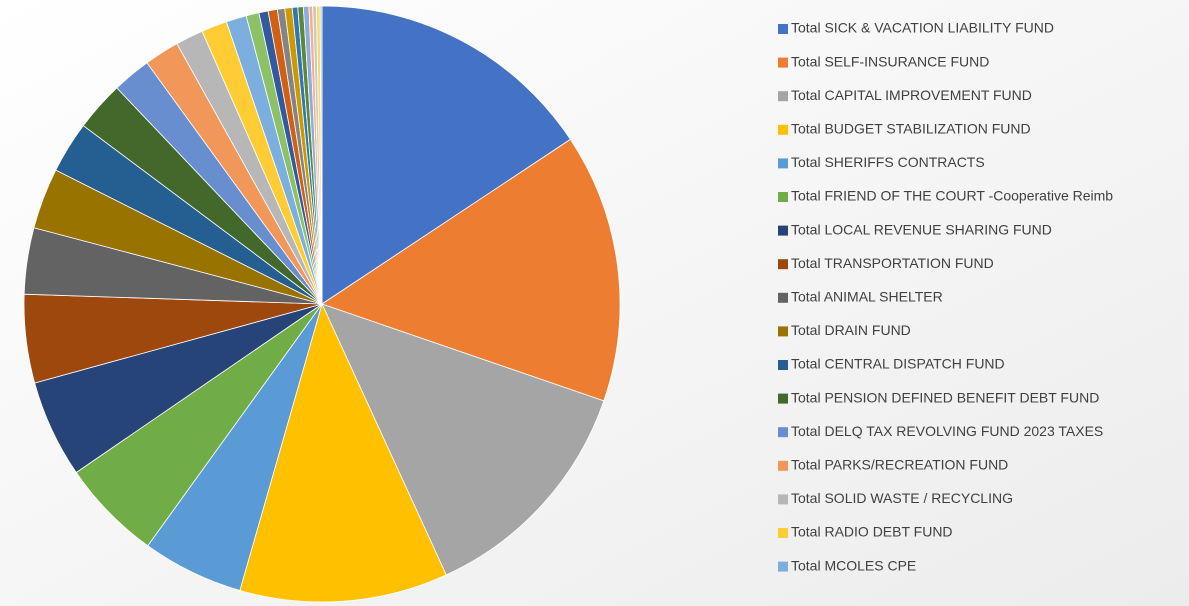 The width and height of the screenshot is (1189, 606). What do you see at coordinates (899, 465) in the screenshot?
I see `legend-label: Total PARKS/RECREATION FUND` at bounding box center [899, 465].